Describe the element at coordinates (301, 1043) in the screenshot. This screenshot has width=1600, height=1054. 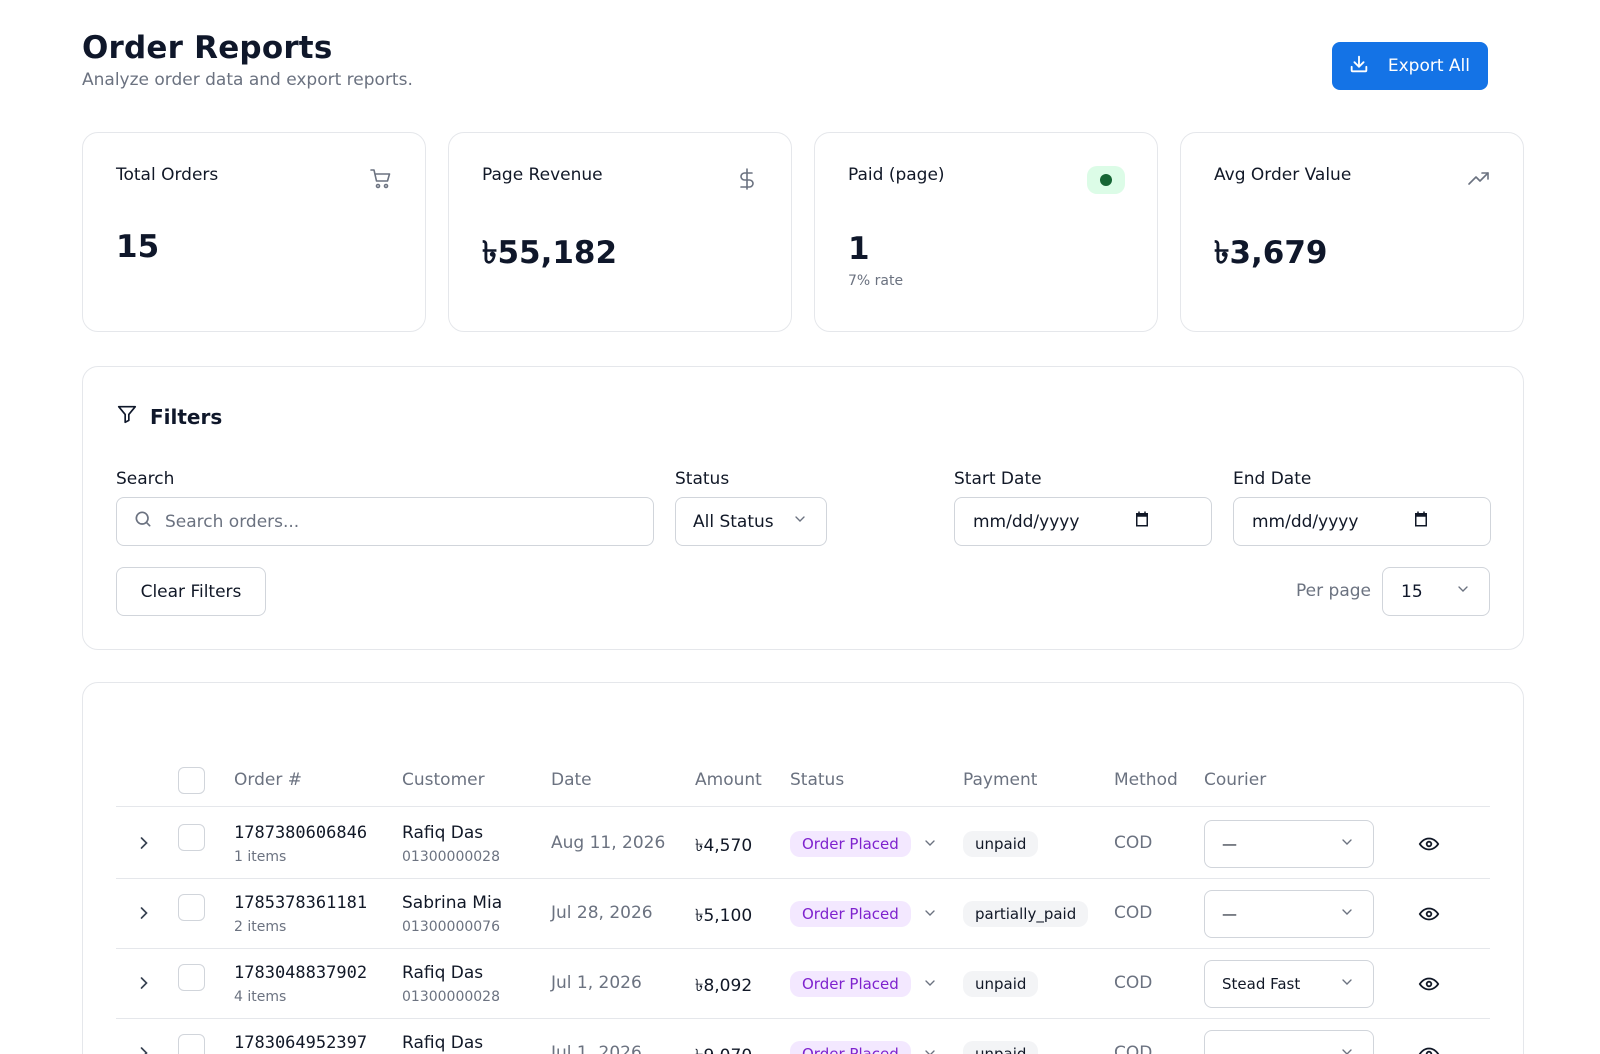
I see `order-number: 1783064952397` at that location.